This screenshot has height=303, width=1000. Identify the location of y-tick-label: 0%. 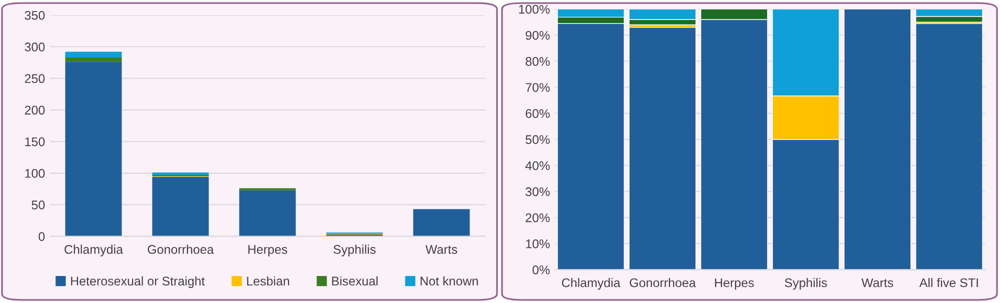
(541, 269).